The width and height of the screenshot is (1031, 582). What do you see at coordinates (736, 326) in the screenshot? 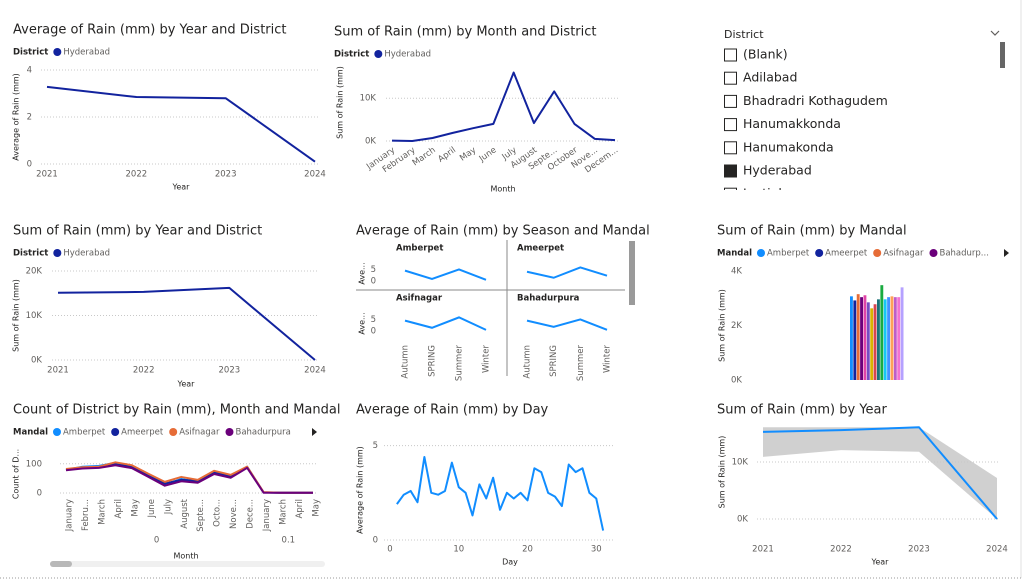
I see `y-tick-label: 2K` at bounding box center [736, 326].